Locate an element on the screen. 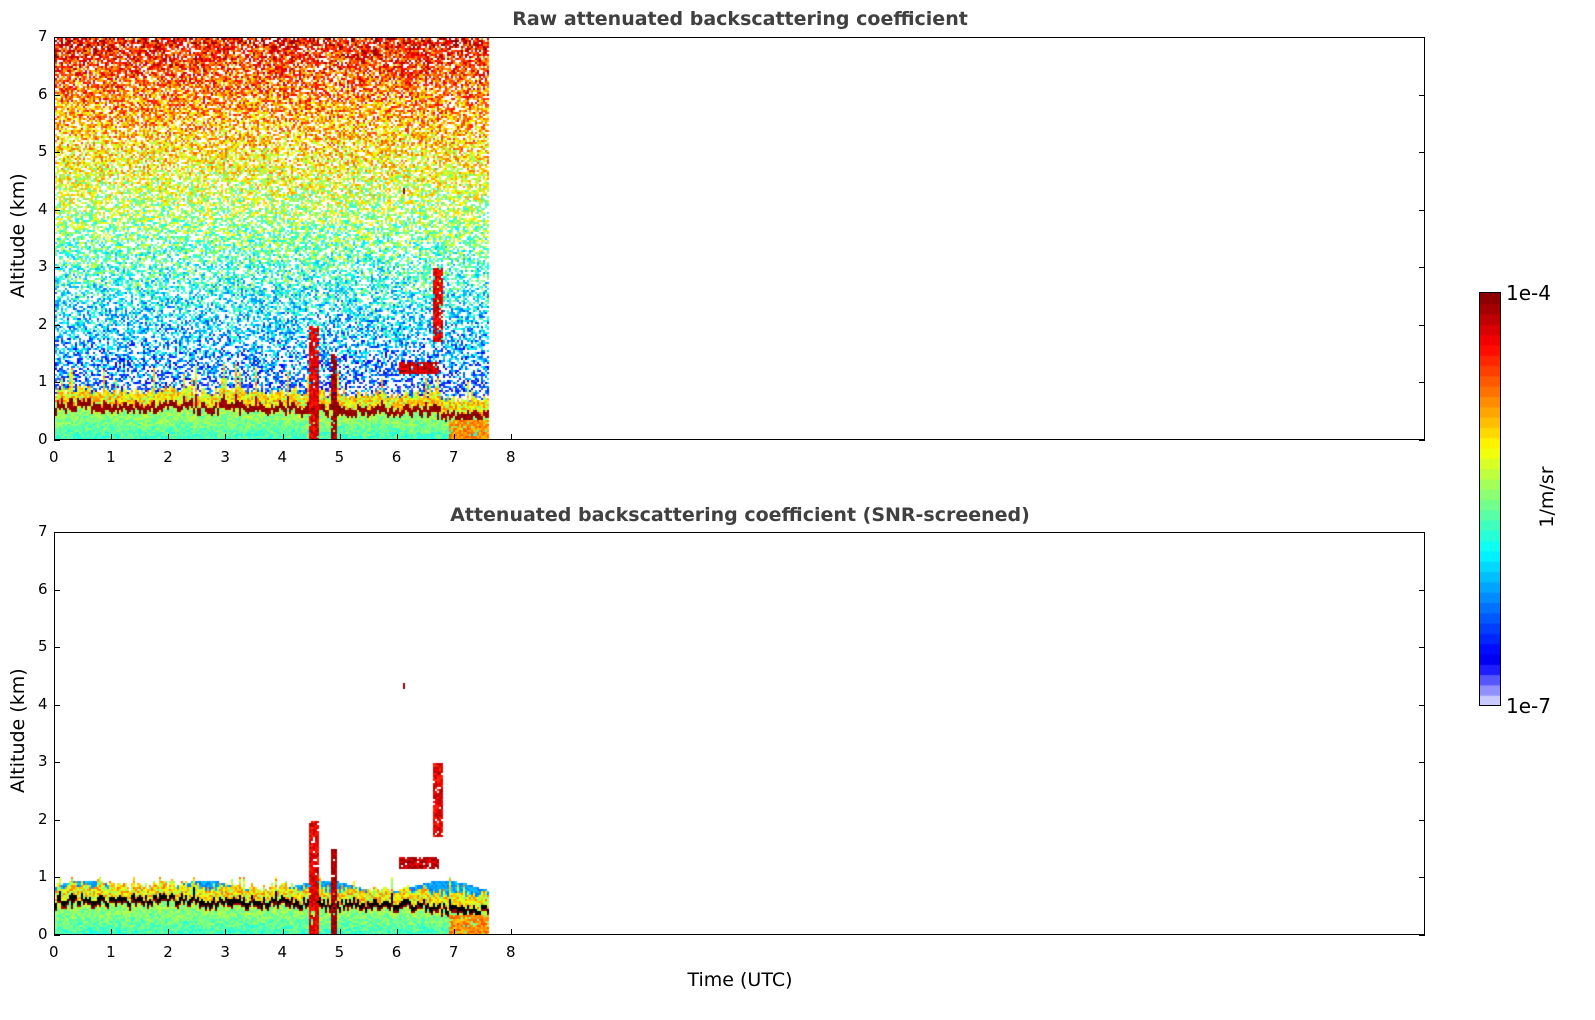  y-axis-label-raw: Altitude (km) is located at coordinates (18, 235).